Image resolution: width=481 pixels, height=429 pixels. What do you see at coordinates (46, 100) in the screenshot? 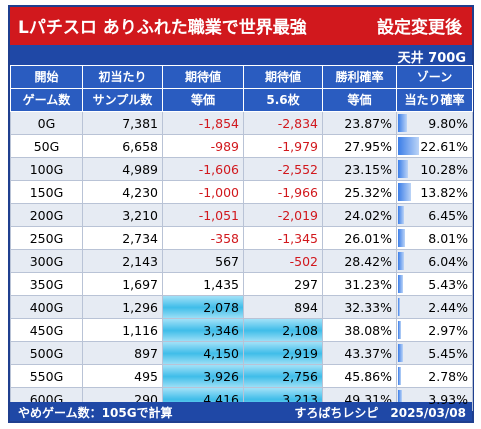
I see `header-start-line2: ゲーム数` at bounding box center [46, 100].